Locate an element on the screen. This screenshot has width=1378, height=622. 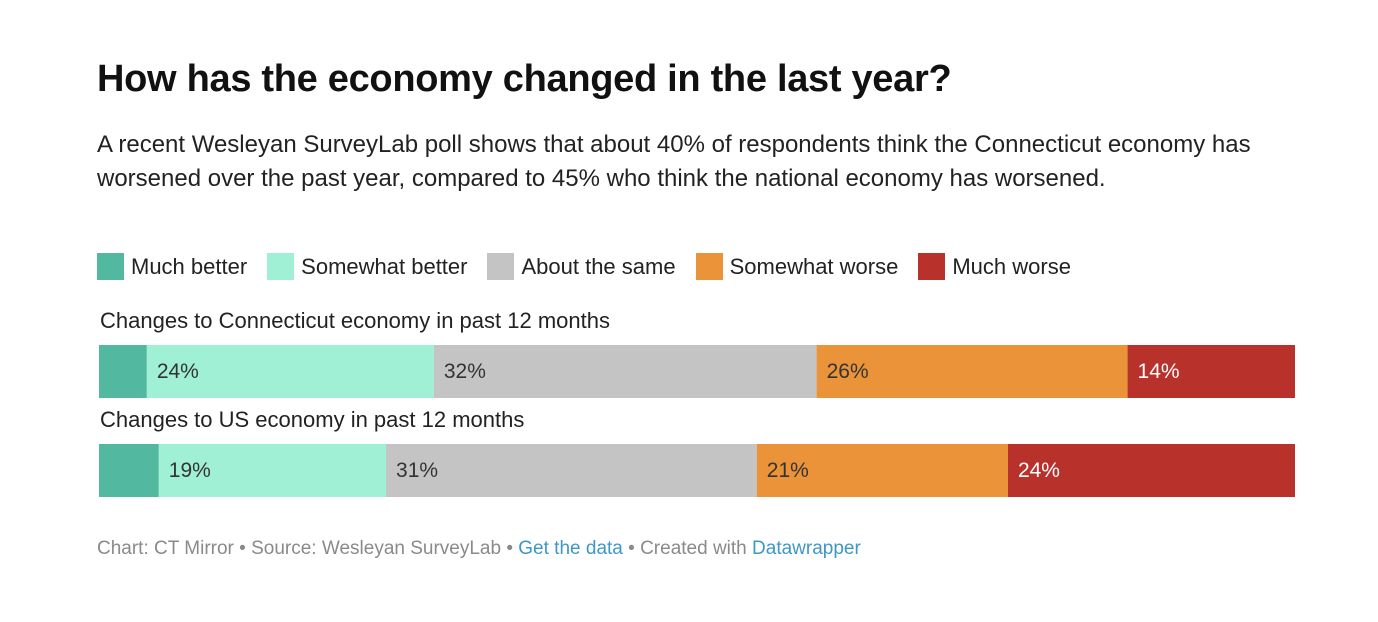
legend-item: Much worse is located at coordinates (994, 266).